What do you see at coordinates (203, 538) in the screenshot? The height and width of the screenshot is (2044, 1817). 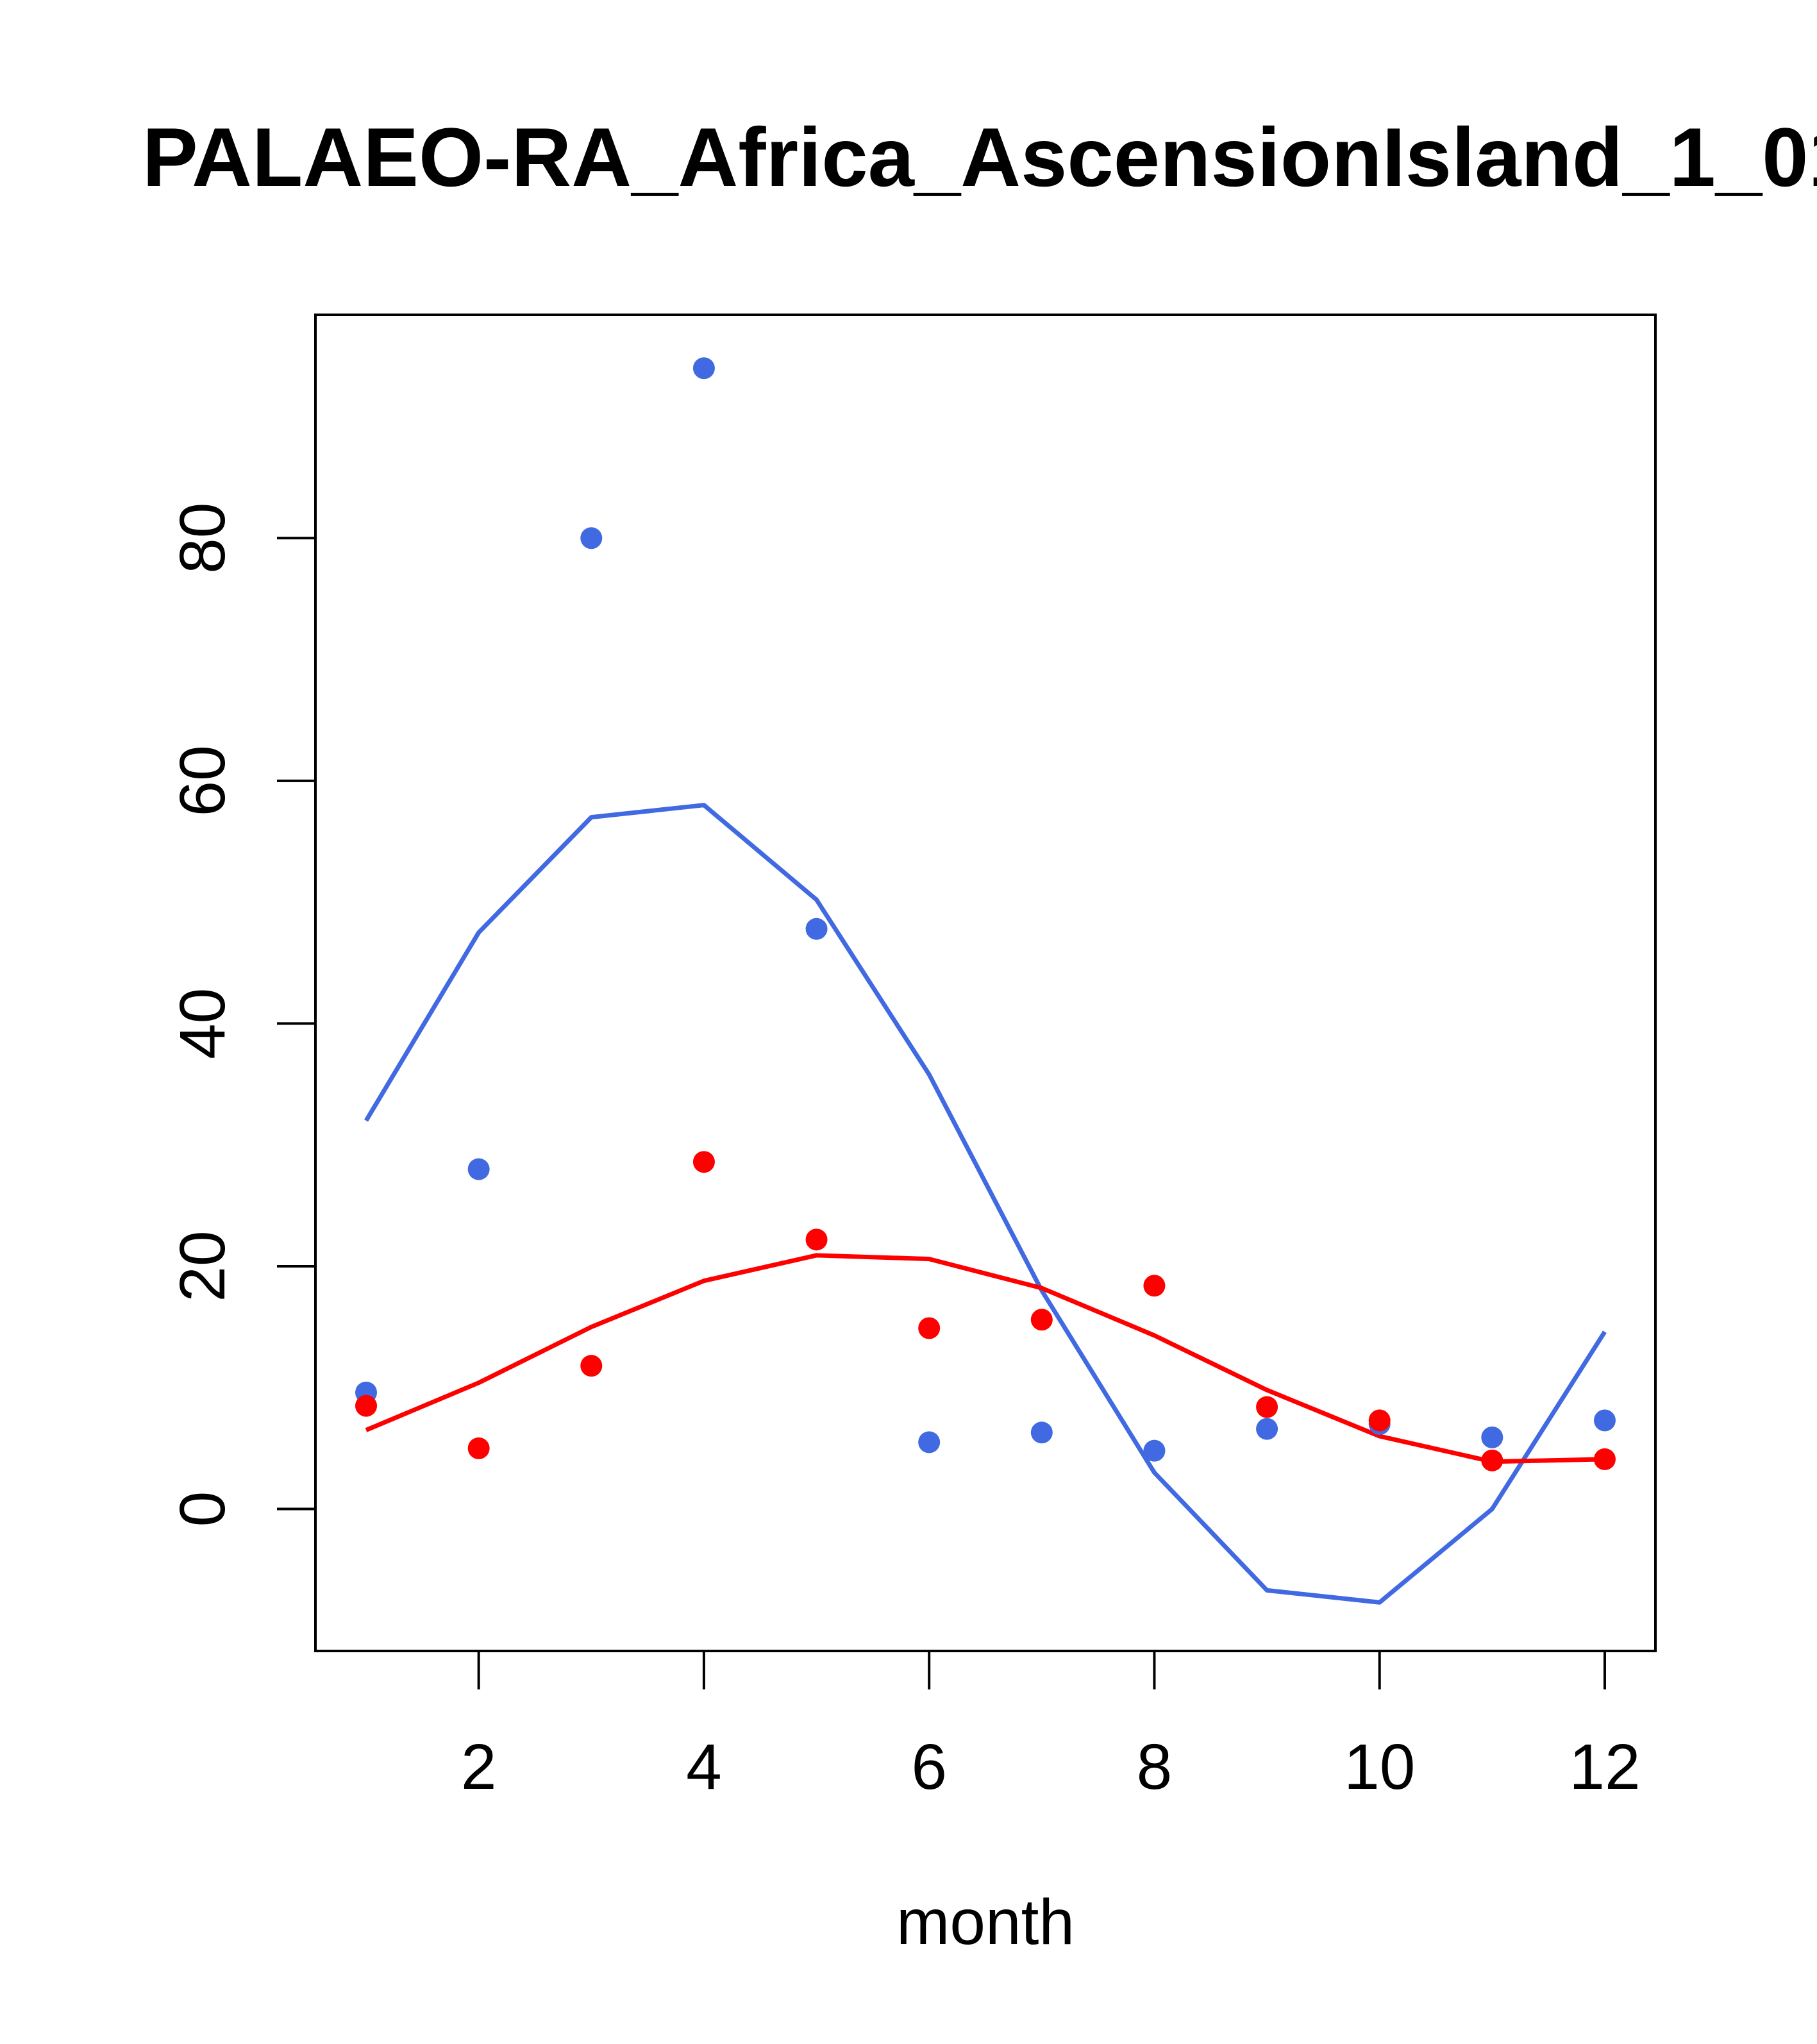 I see `y-tick-label: 80` at bounding box center [203, 538].